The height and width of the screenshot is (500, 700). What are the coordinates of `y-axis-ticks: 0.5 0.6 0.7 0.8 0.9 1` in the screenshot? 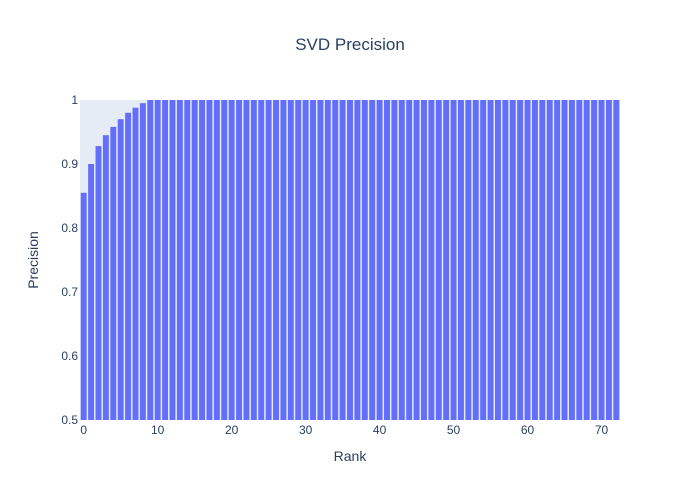 It's located at (69, 260).